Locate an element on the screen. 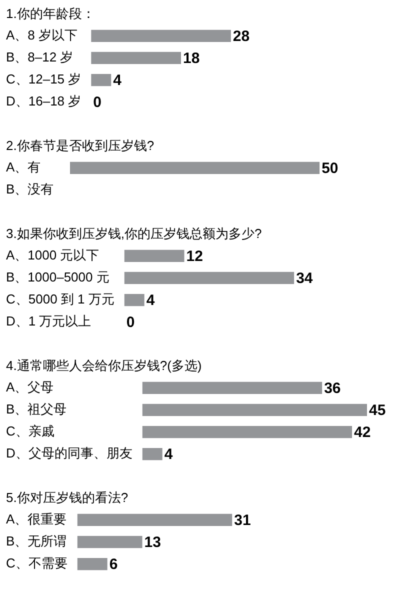  chart-title: 5.你对压岁钱的看法? is located at coordinates (67, 497).